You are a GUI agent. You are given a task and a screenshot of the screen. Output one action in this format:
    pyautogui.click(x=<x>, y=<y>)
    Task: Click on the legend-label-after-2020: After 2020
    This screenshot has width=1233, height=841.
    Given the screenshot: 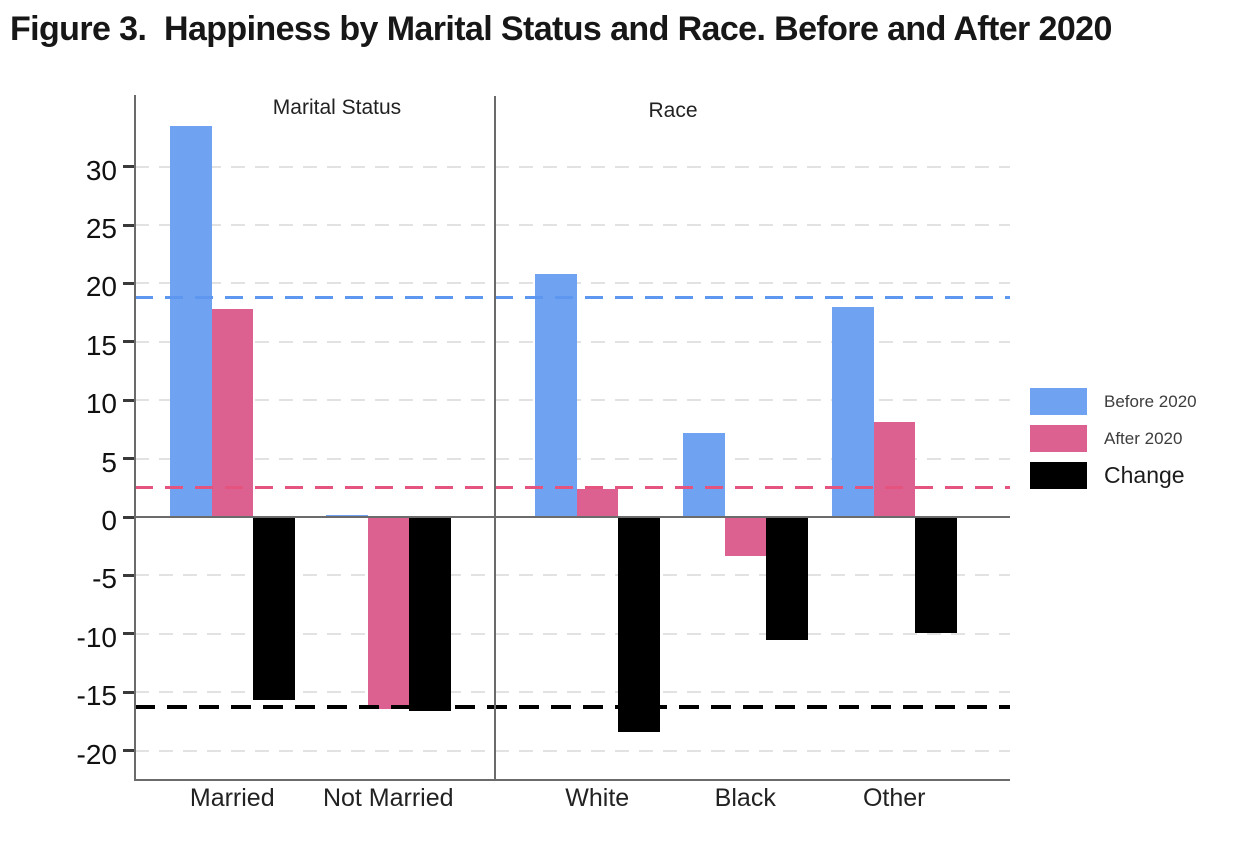 What is the action you would take?
    pyautogui.click(x=1143, y=438)
    